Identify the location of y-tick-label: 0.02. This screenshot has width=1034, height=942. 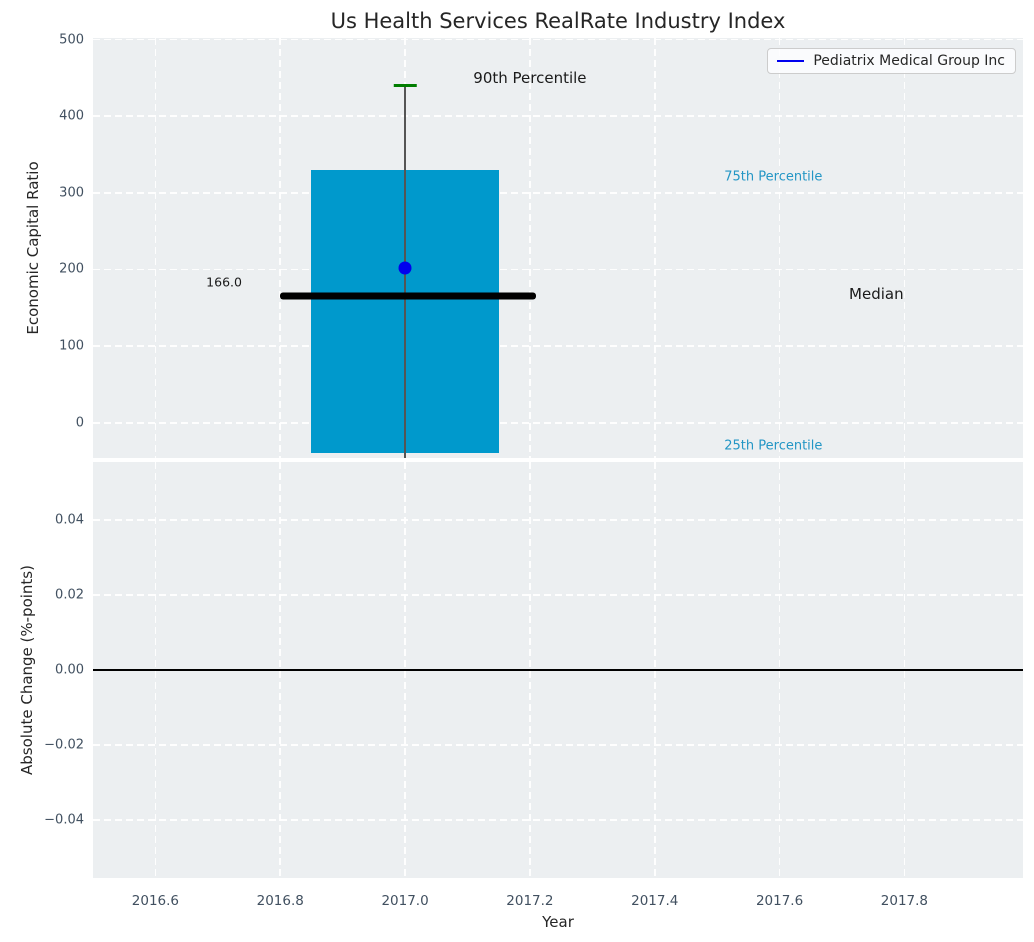
(69, 595).